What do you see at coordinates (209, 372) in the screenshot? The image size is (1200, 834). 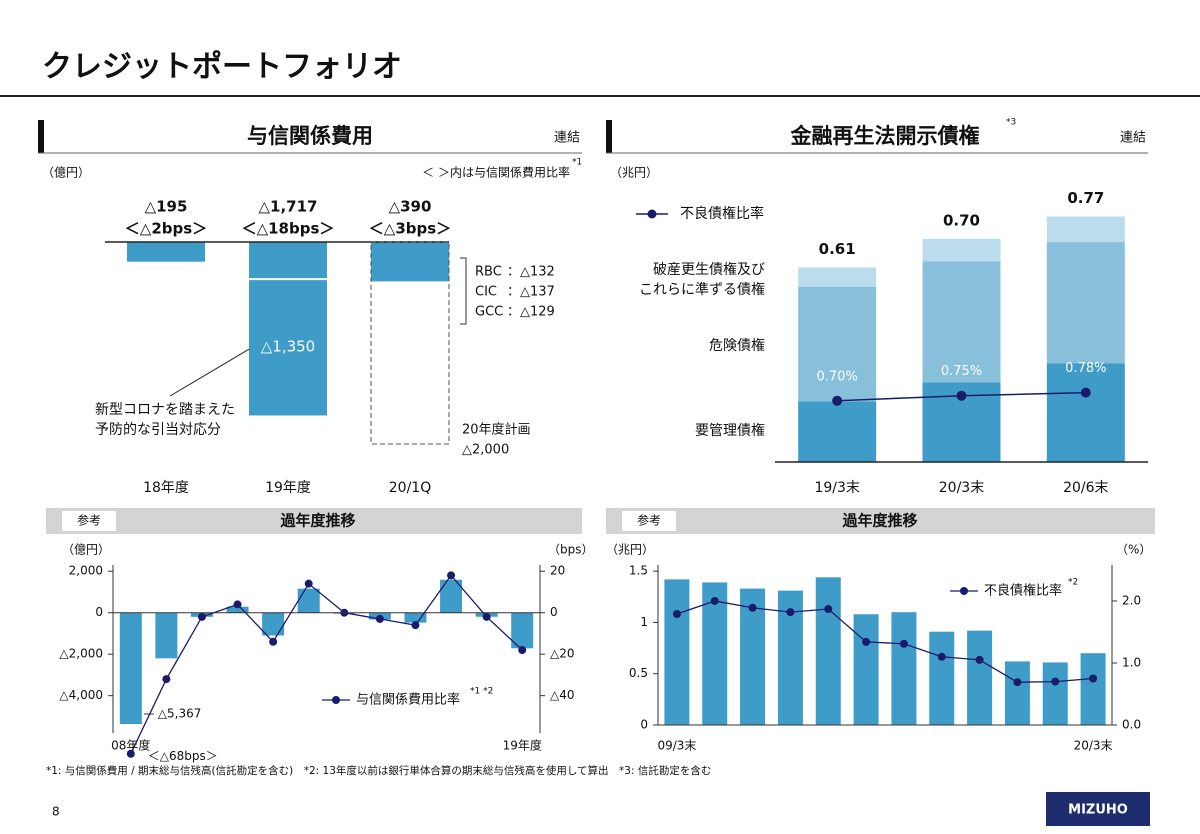 I see `leader-line` at bounding box center [209, 372].